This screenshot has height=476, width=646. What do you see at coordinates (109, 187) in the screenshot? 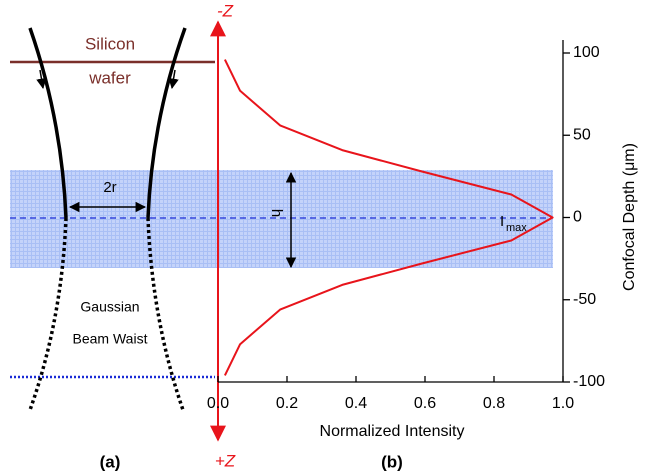
I see `label: 2r` at bounding box center [109, 187].